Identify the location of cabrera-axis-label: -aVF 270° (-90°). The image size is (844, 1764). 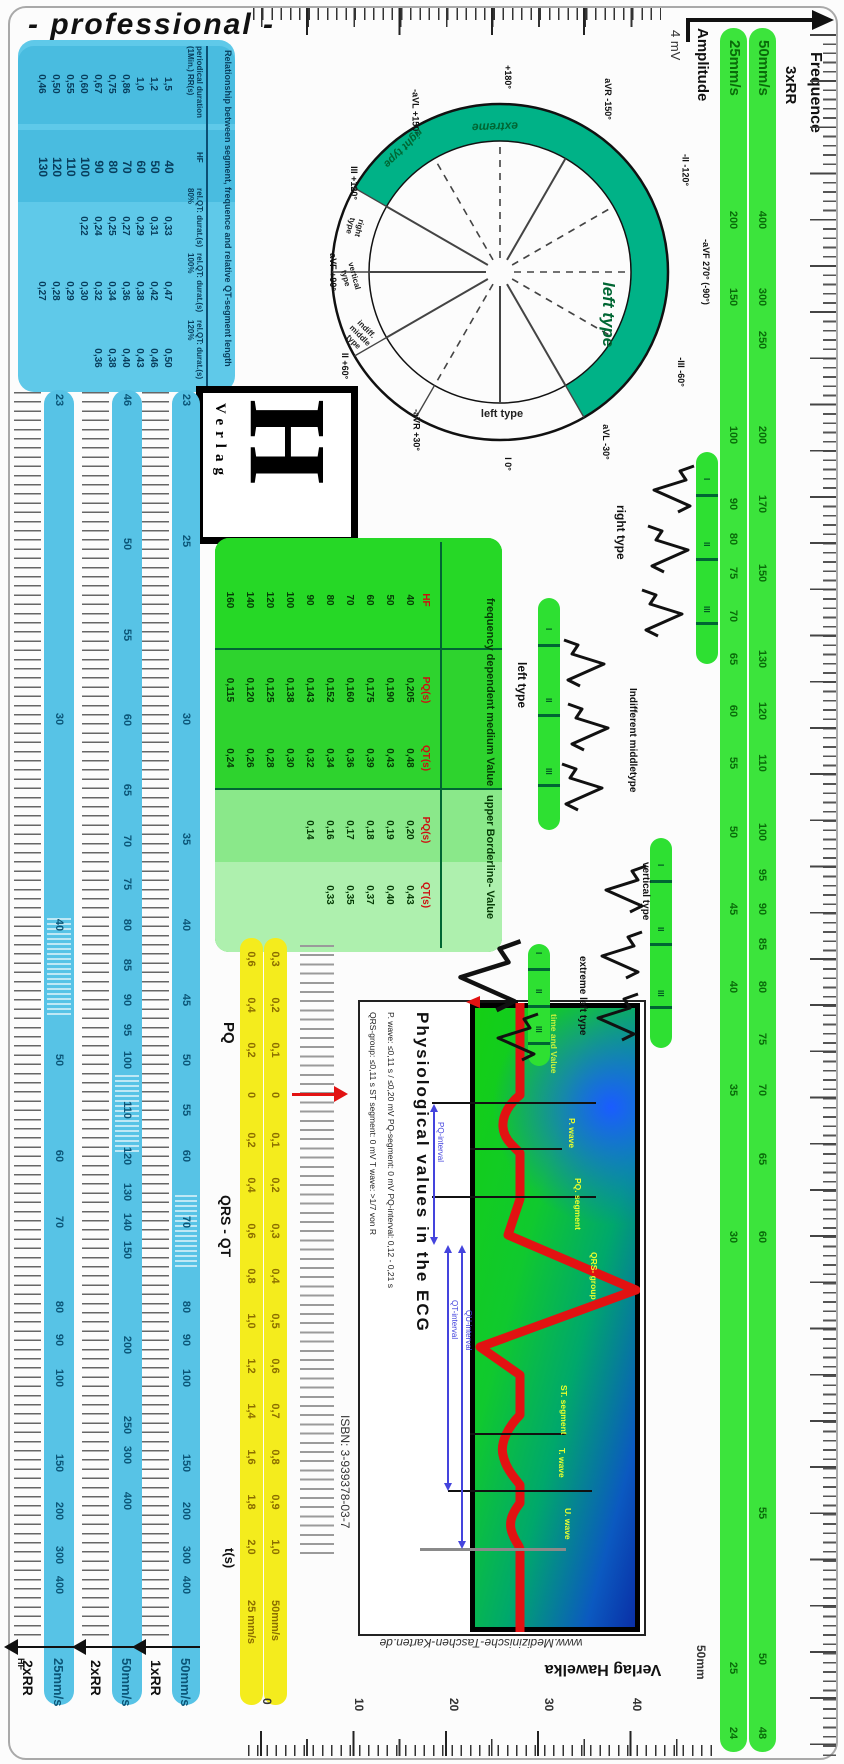
(706, 272).